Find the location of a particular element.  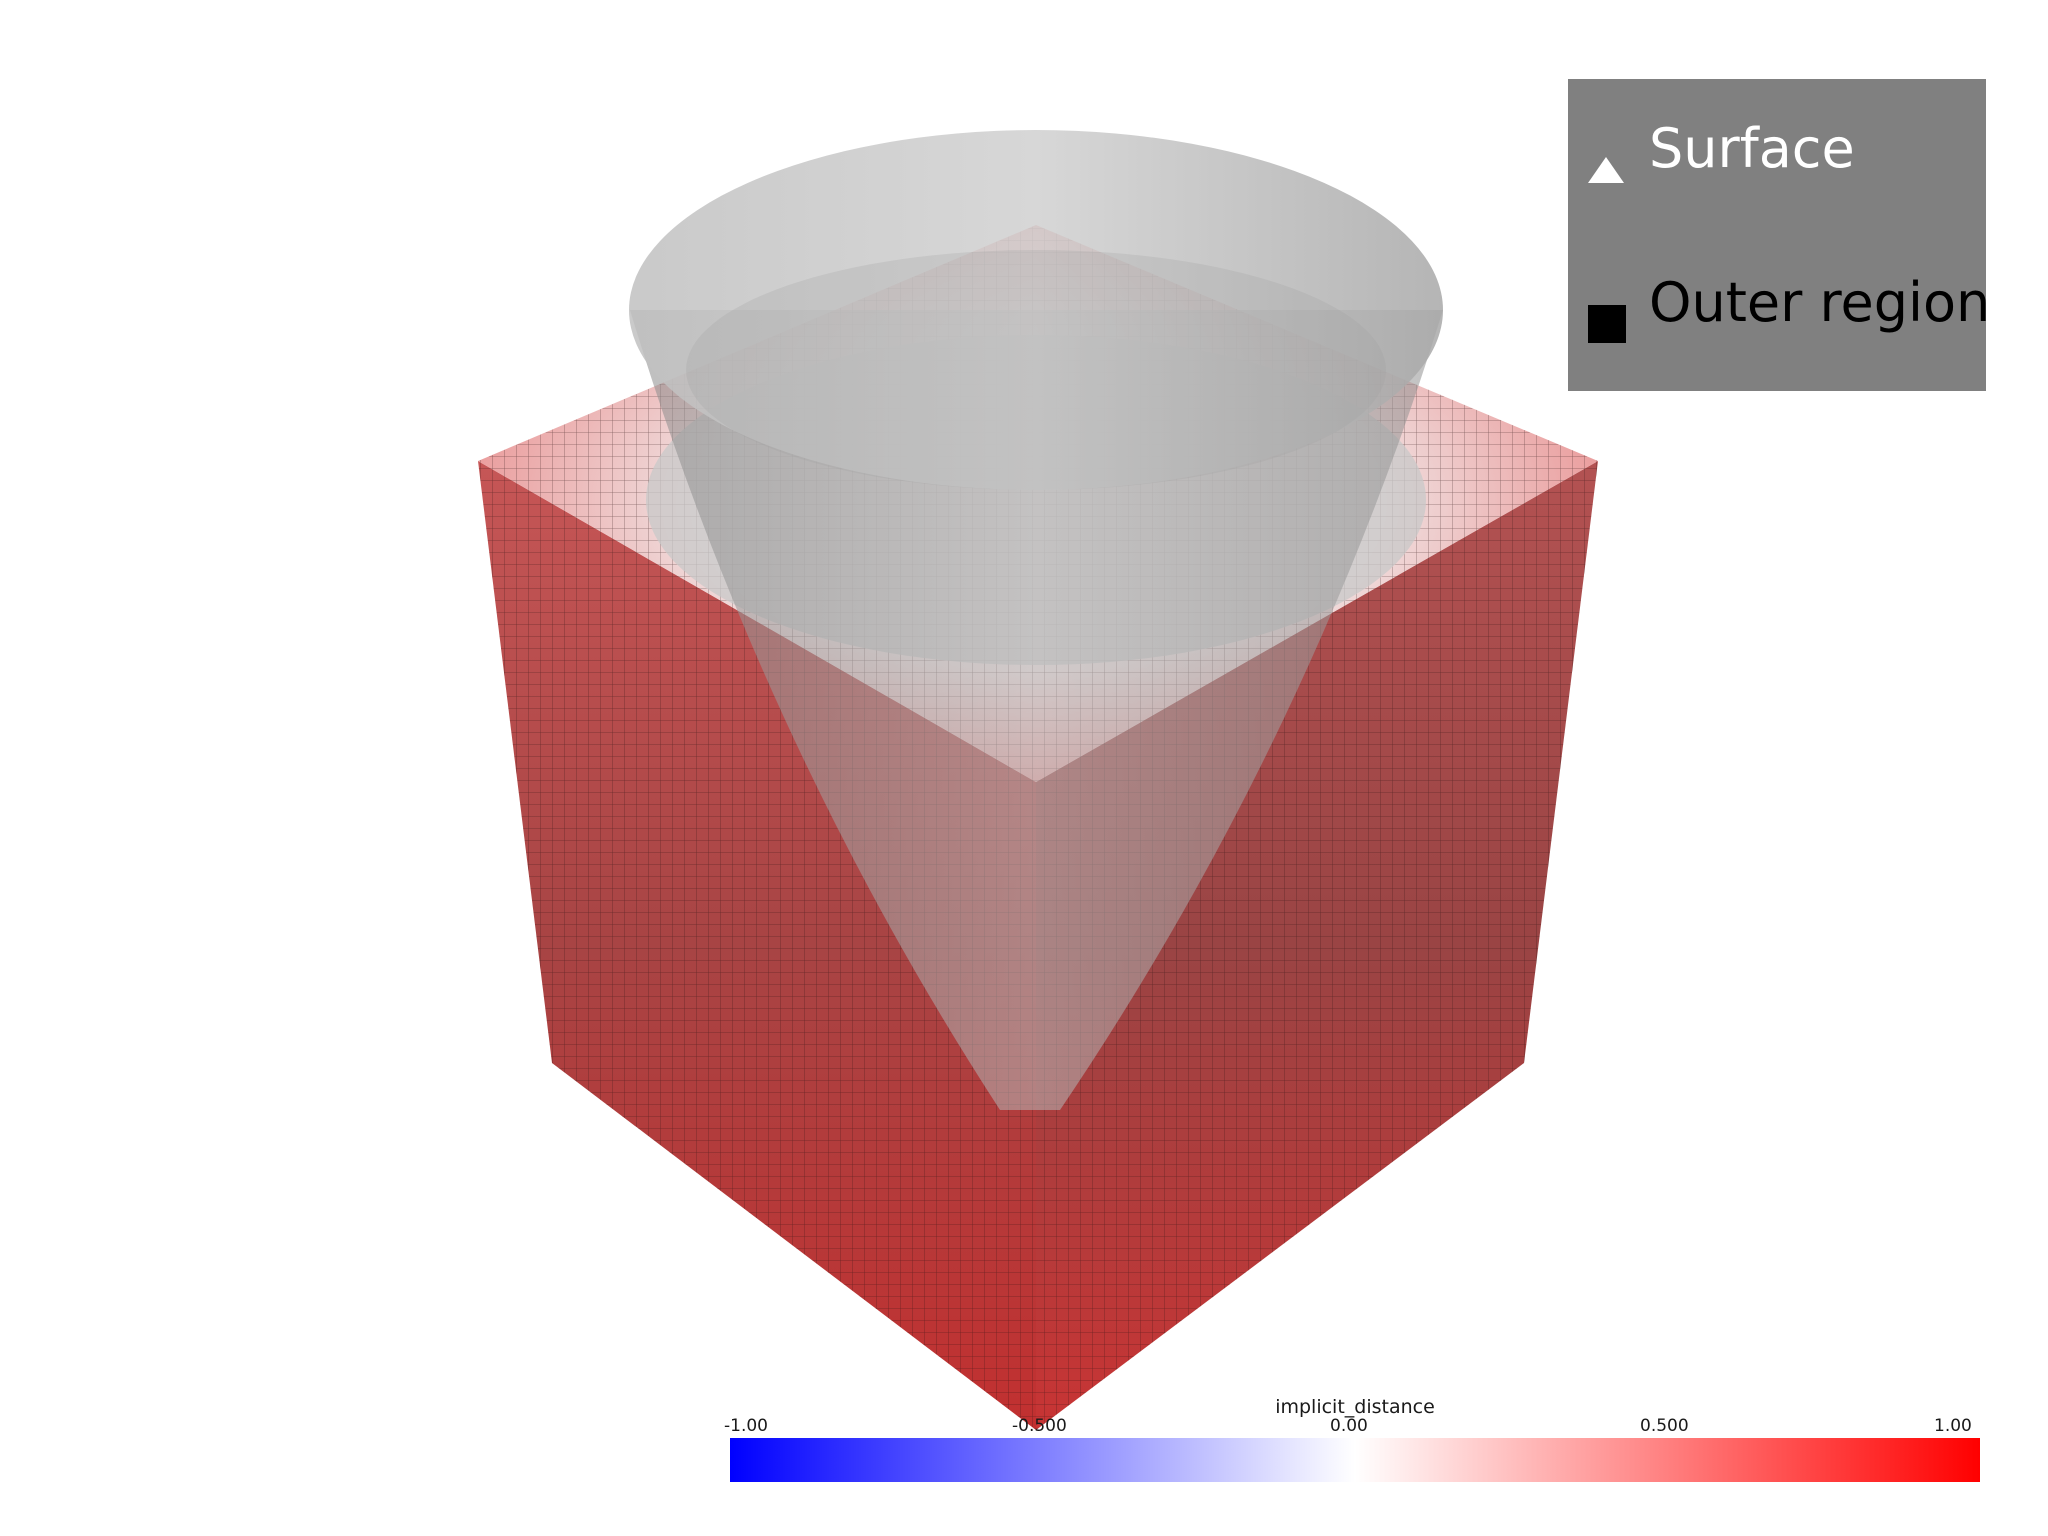

scalar-bar-title: implicit_distance is located at coordinates (1355, 1407).